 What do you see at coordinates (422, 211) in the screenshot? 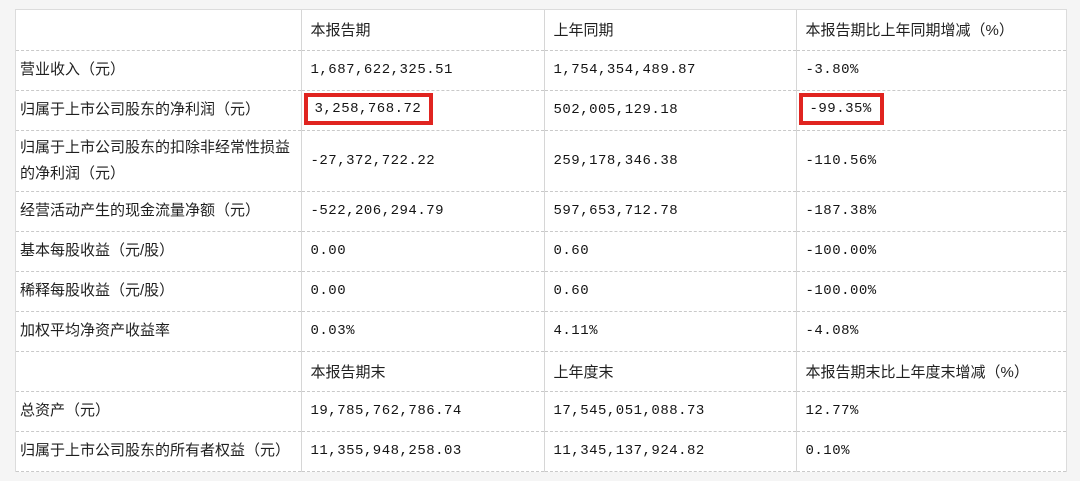
I see `current-period-value: -522,206,294.79` at bounding box center [422, 211].